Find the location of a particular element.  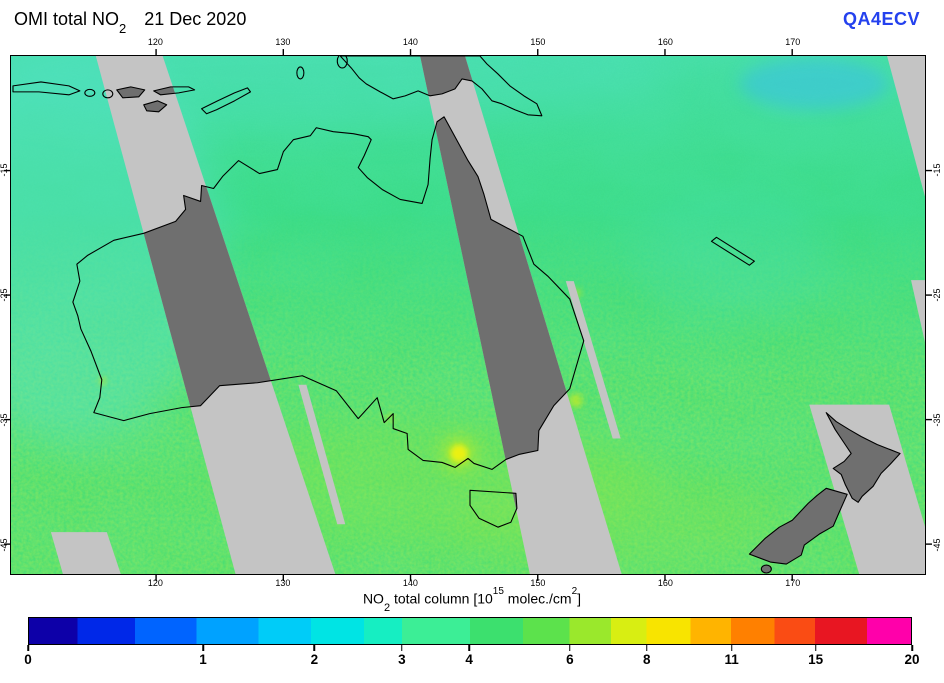

lat-tick-label: -25 is located at coordinates (937, 295).